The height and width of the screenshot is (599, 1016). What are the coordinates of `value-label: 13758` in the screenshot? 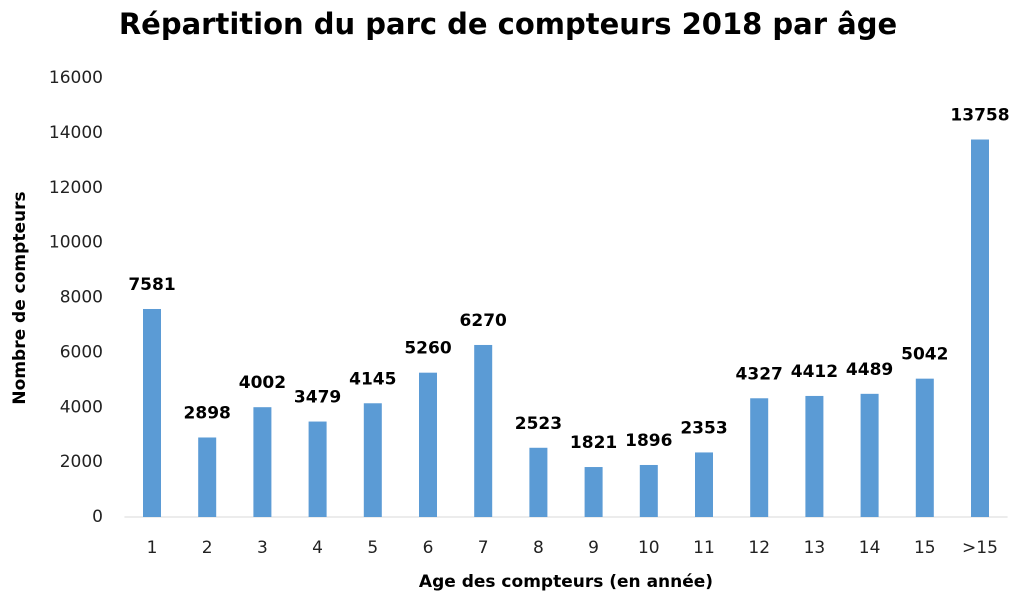 It's located at (979, 116).